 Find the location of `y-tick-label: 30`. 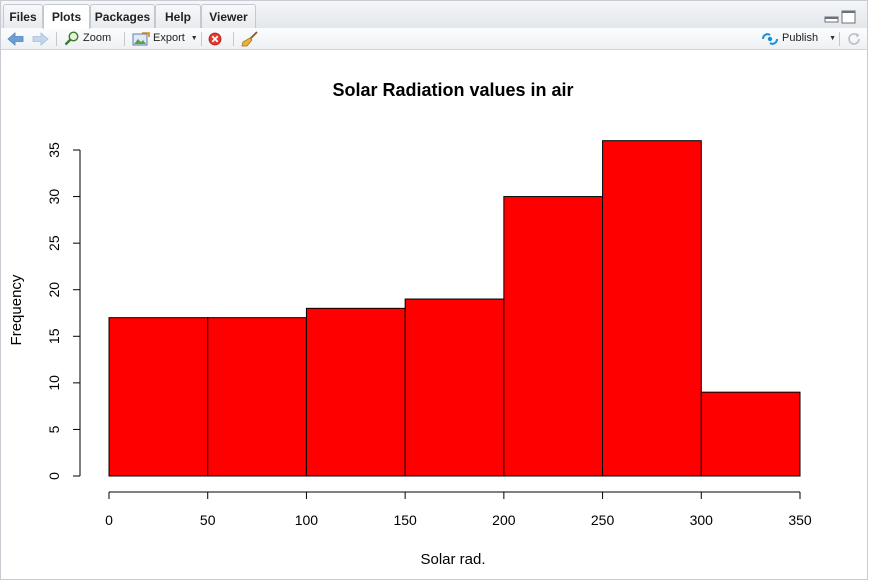

y-tick-label: 30 is located at coordinates (54, 197).